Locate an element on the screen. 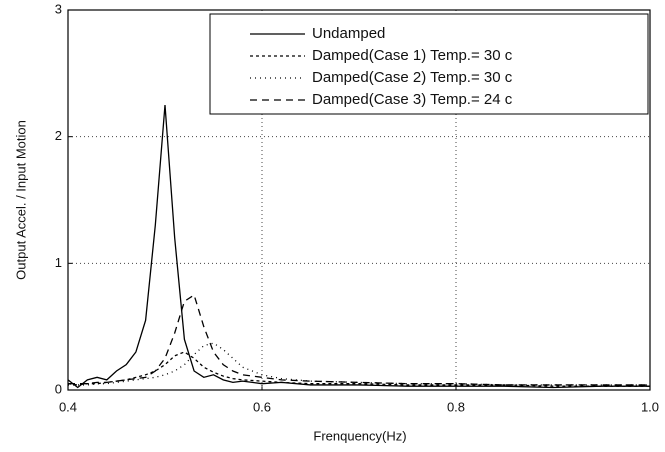 This screenshot has height=452, width=665. legend-label: Damped(Case 3) Temp.= 24 c is located at coordinates (412, 99).